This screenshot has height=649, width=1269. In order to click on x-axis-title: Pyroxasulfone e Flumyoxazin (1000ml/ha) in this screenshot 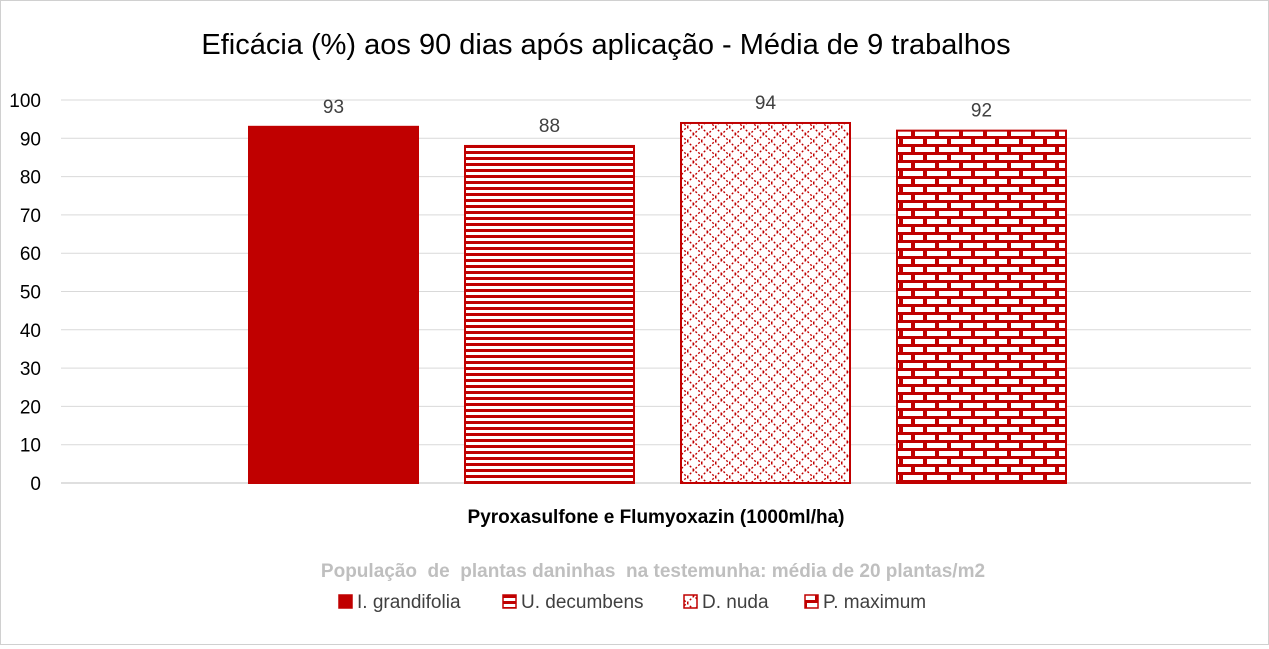, I will do `click(656, 517)`.